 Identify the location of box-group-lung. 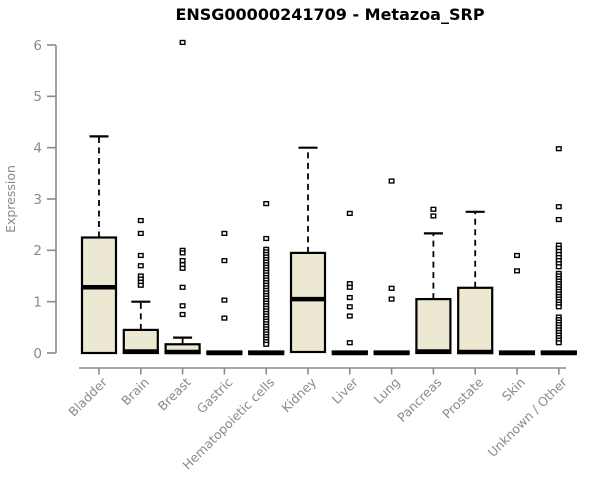
(391, 267).